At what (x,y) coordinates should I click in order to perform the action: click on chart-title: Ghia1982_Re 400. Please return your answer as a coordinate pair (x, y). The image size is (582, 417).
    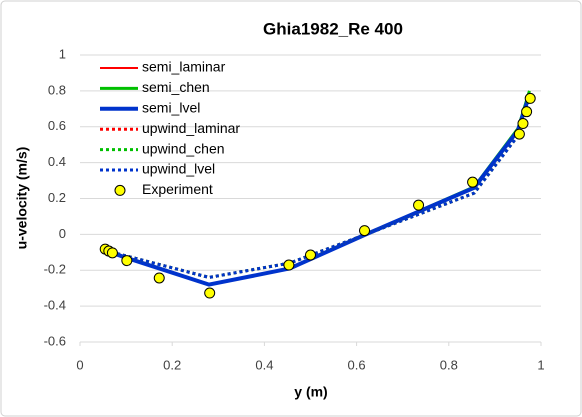
    Looking at the image, I should click on (333, 28).